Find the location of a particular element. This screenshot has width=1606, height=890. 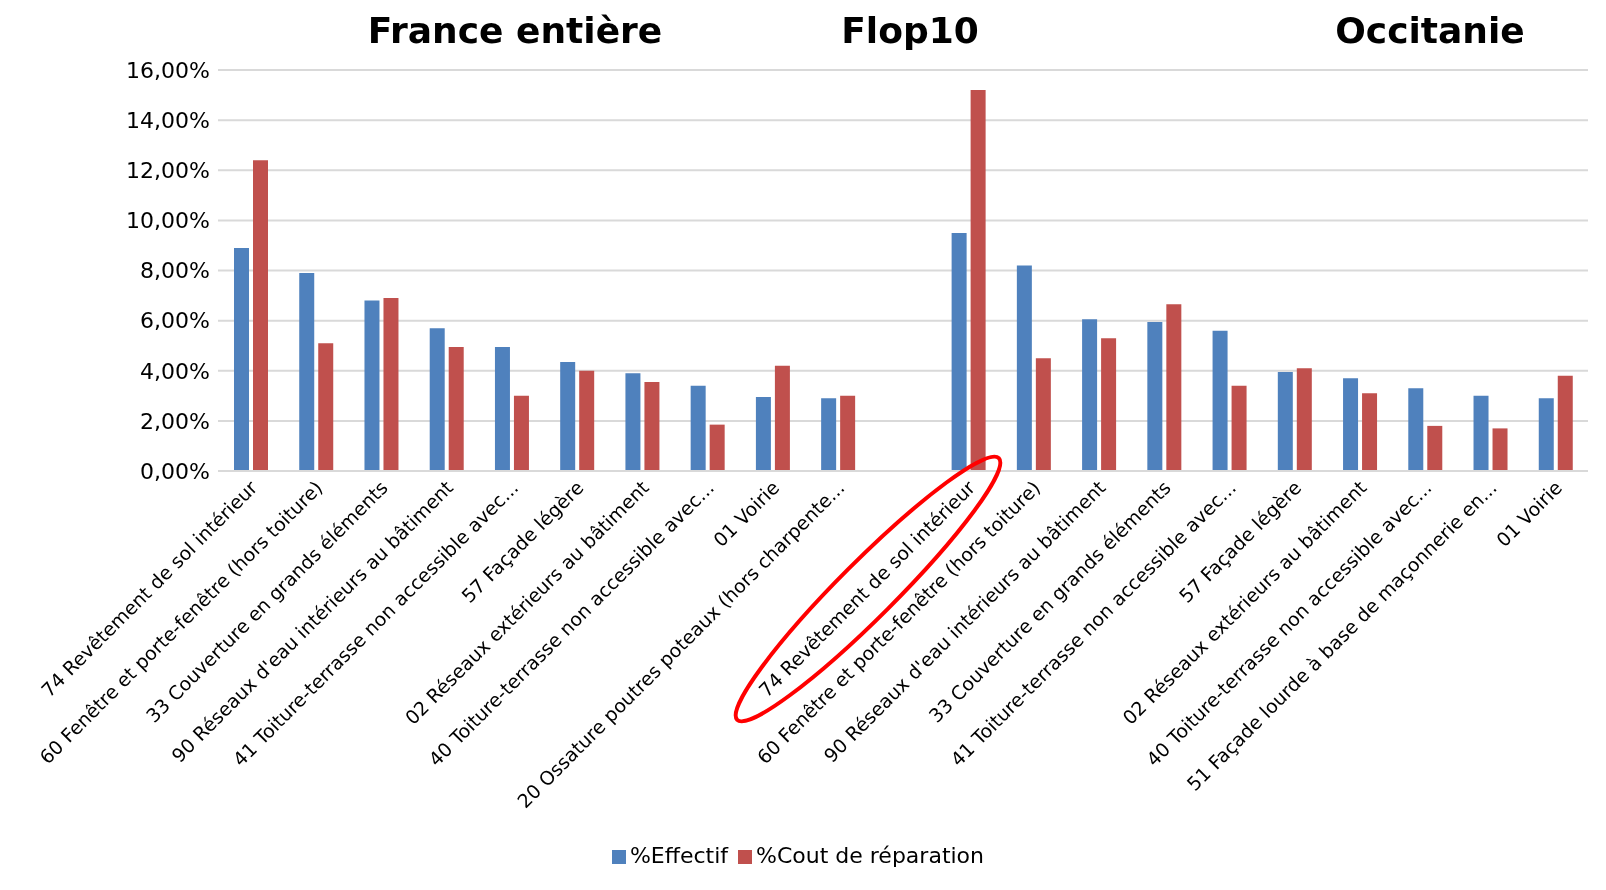

y-tick-label: 2,00% is located at coordinates (175, 421).